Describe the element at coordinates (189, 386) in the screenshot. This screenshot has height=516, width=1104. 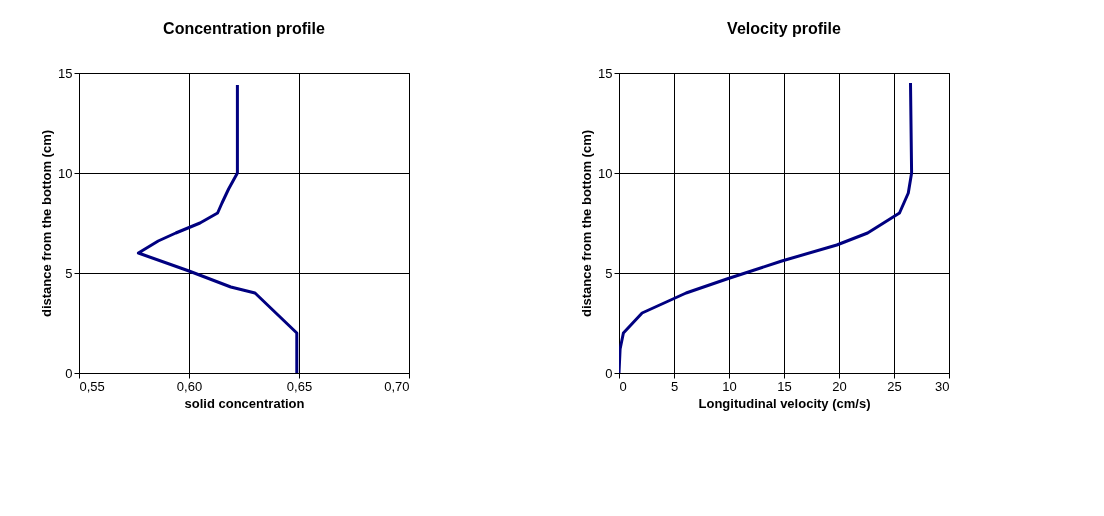
I see `x-tick-label: 0,60` at that location.